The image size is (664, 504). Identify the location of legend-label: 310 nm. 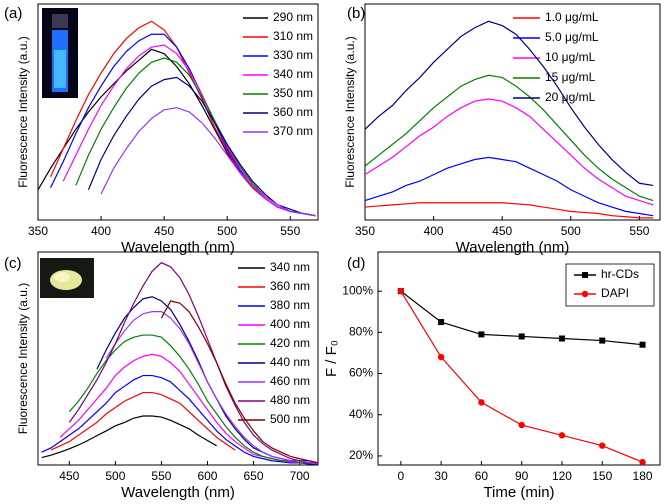
(293, 36).